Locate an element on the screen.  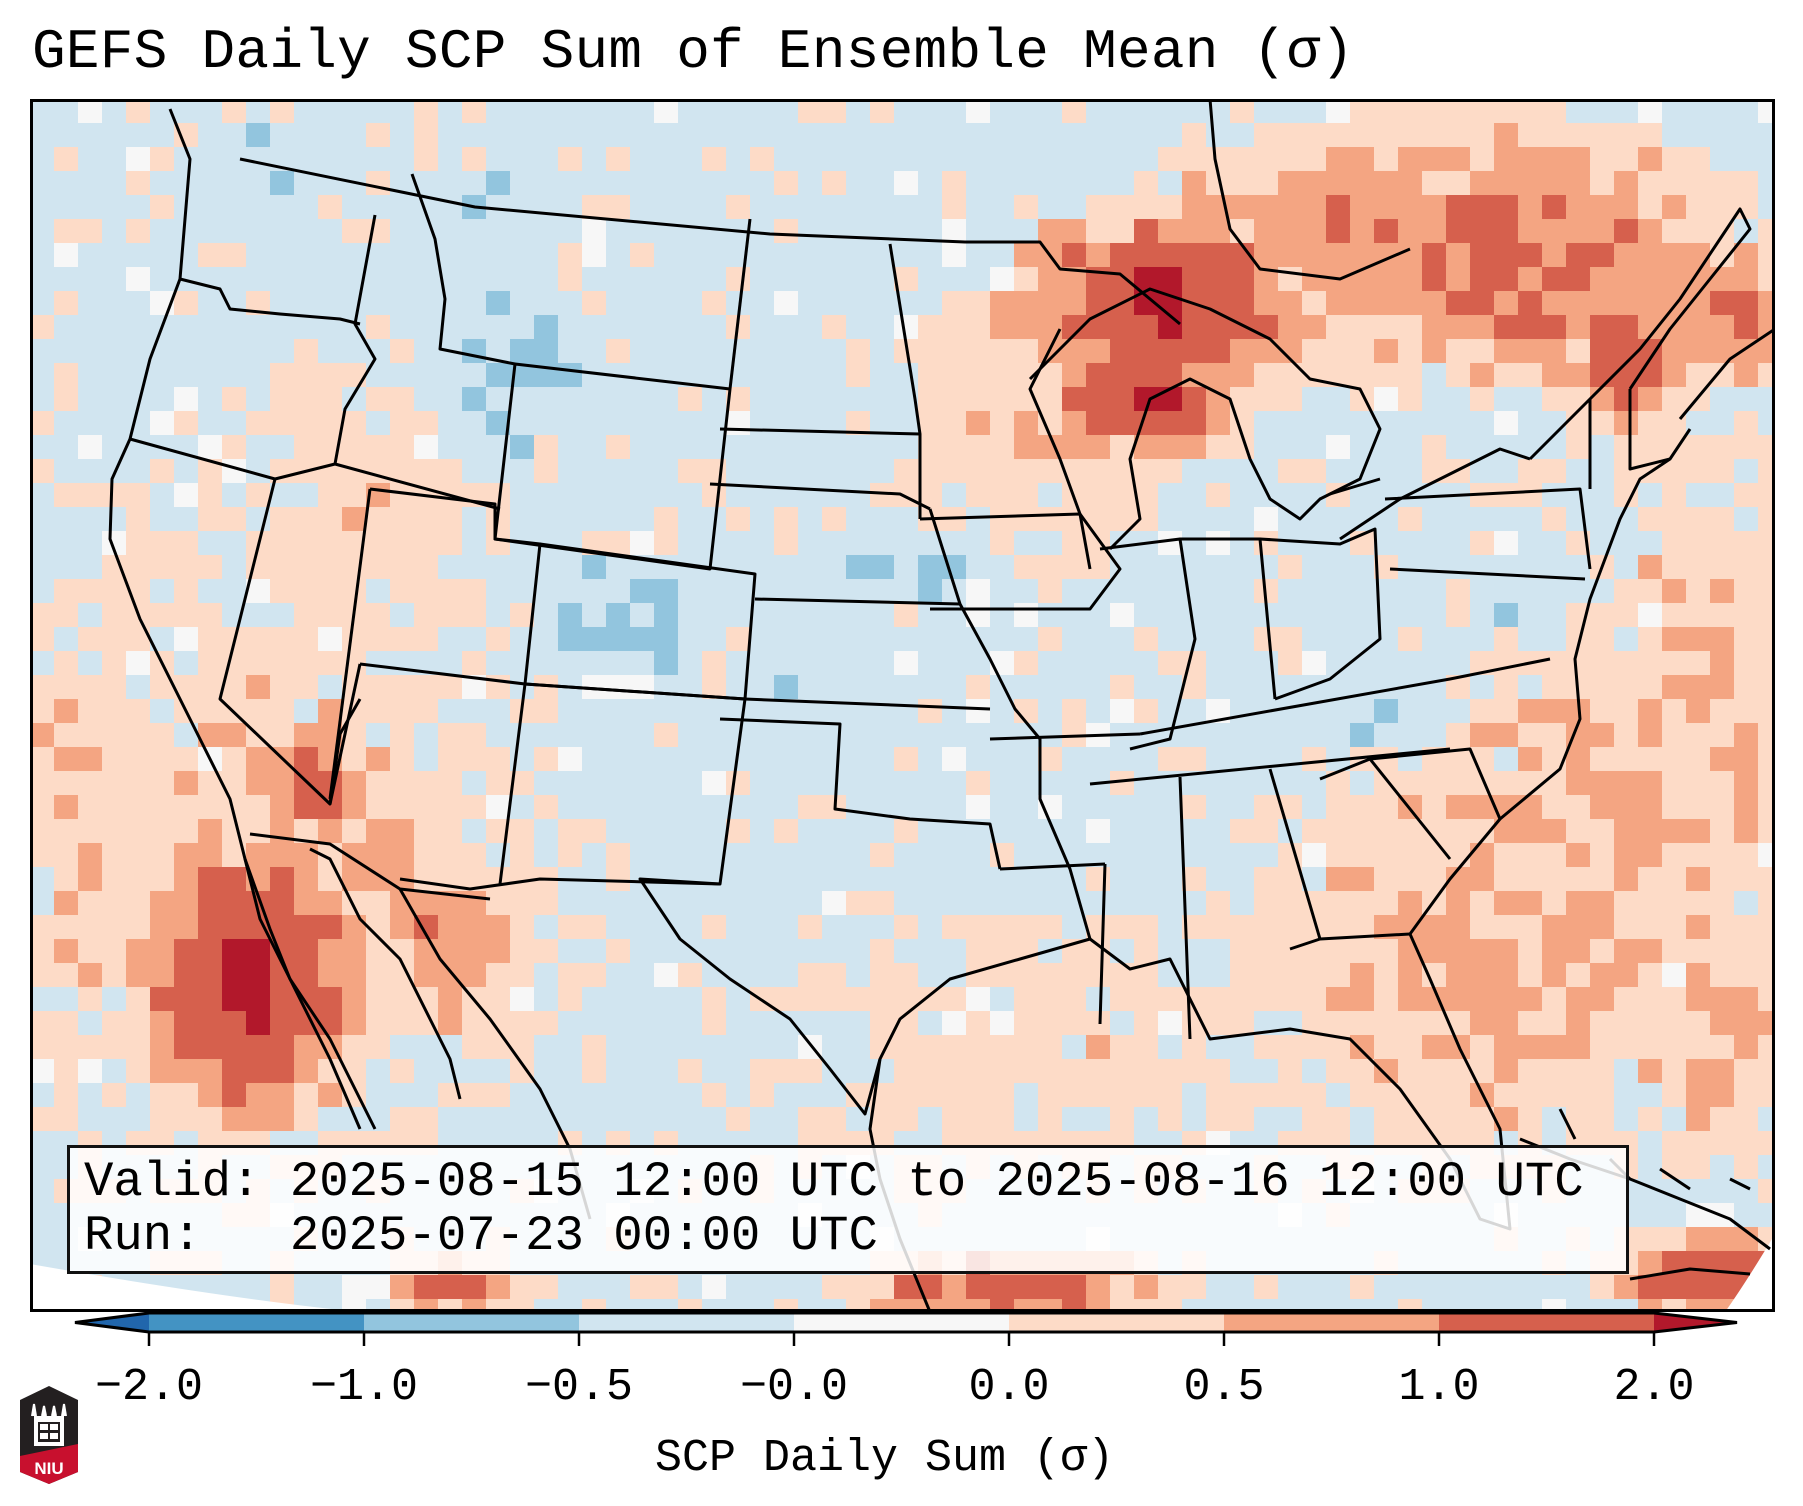
sc-nc-border is located at coordinates (1410, 803).